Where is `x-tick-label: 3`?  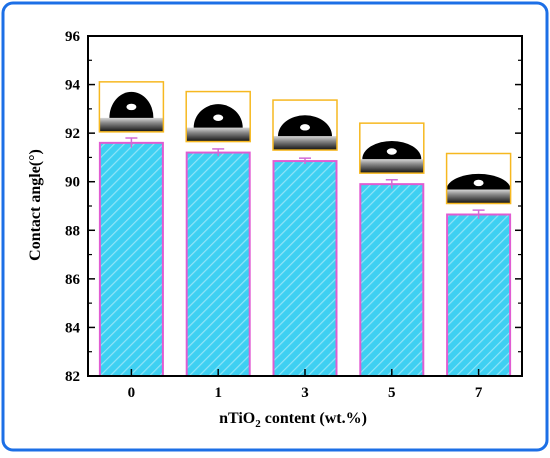
x-tick-label: 3 is located at coordinates (305, 393).